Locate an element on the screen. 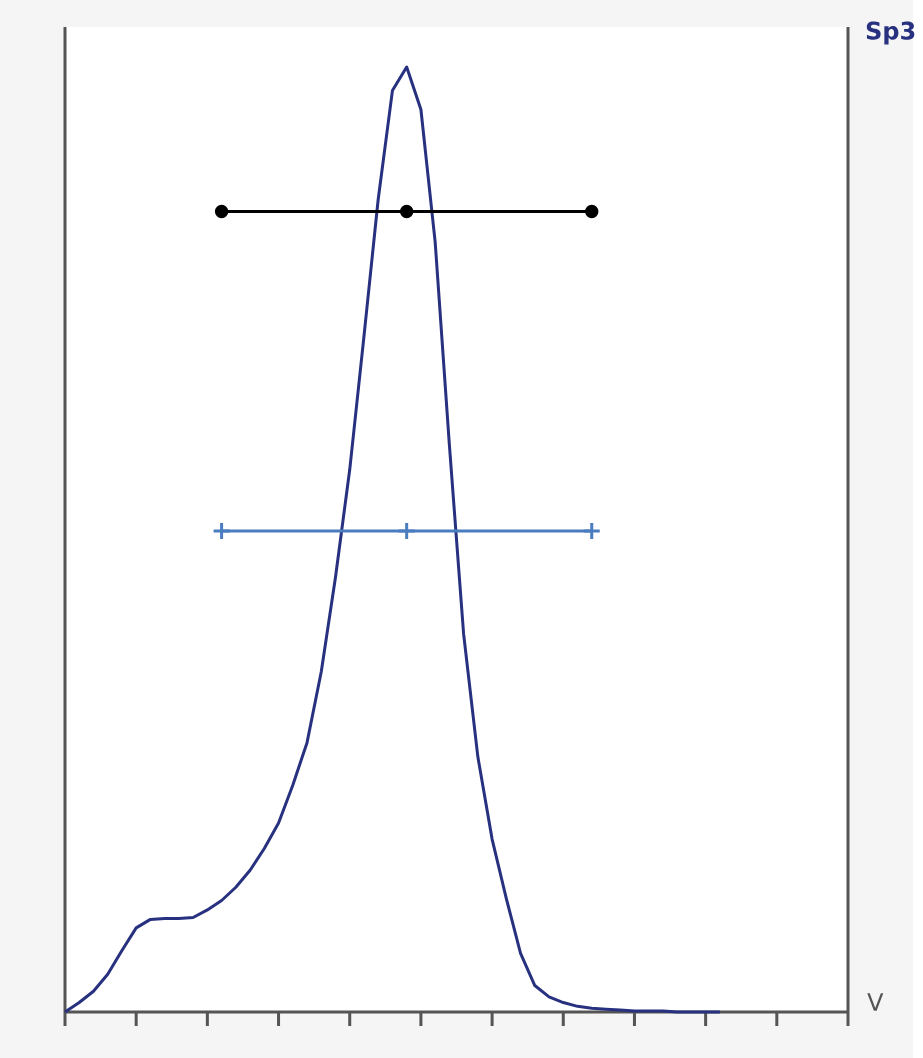 The height and width of the screenshot is (1058, 923). text: Sp3 is located at coordinates (890, 33).